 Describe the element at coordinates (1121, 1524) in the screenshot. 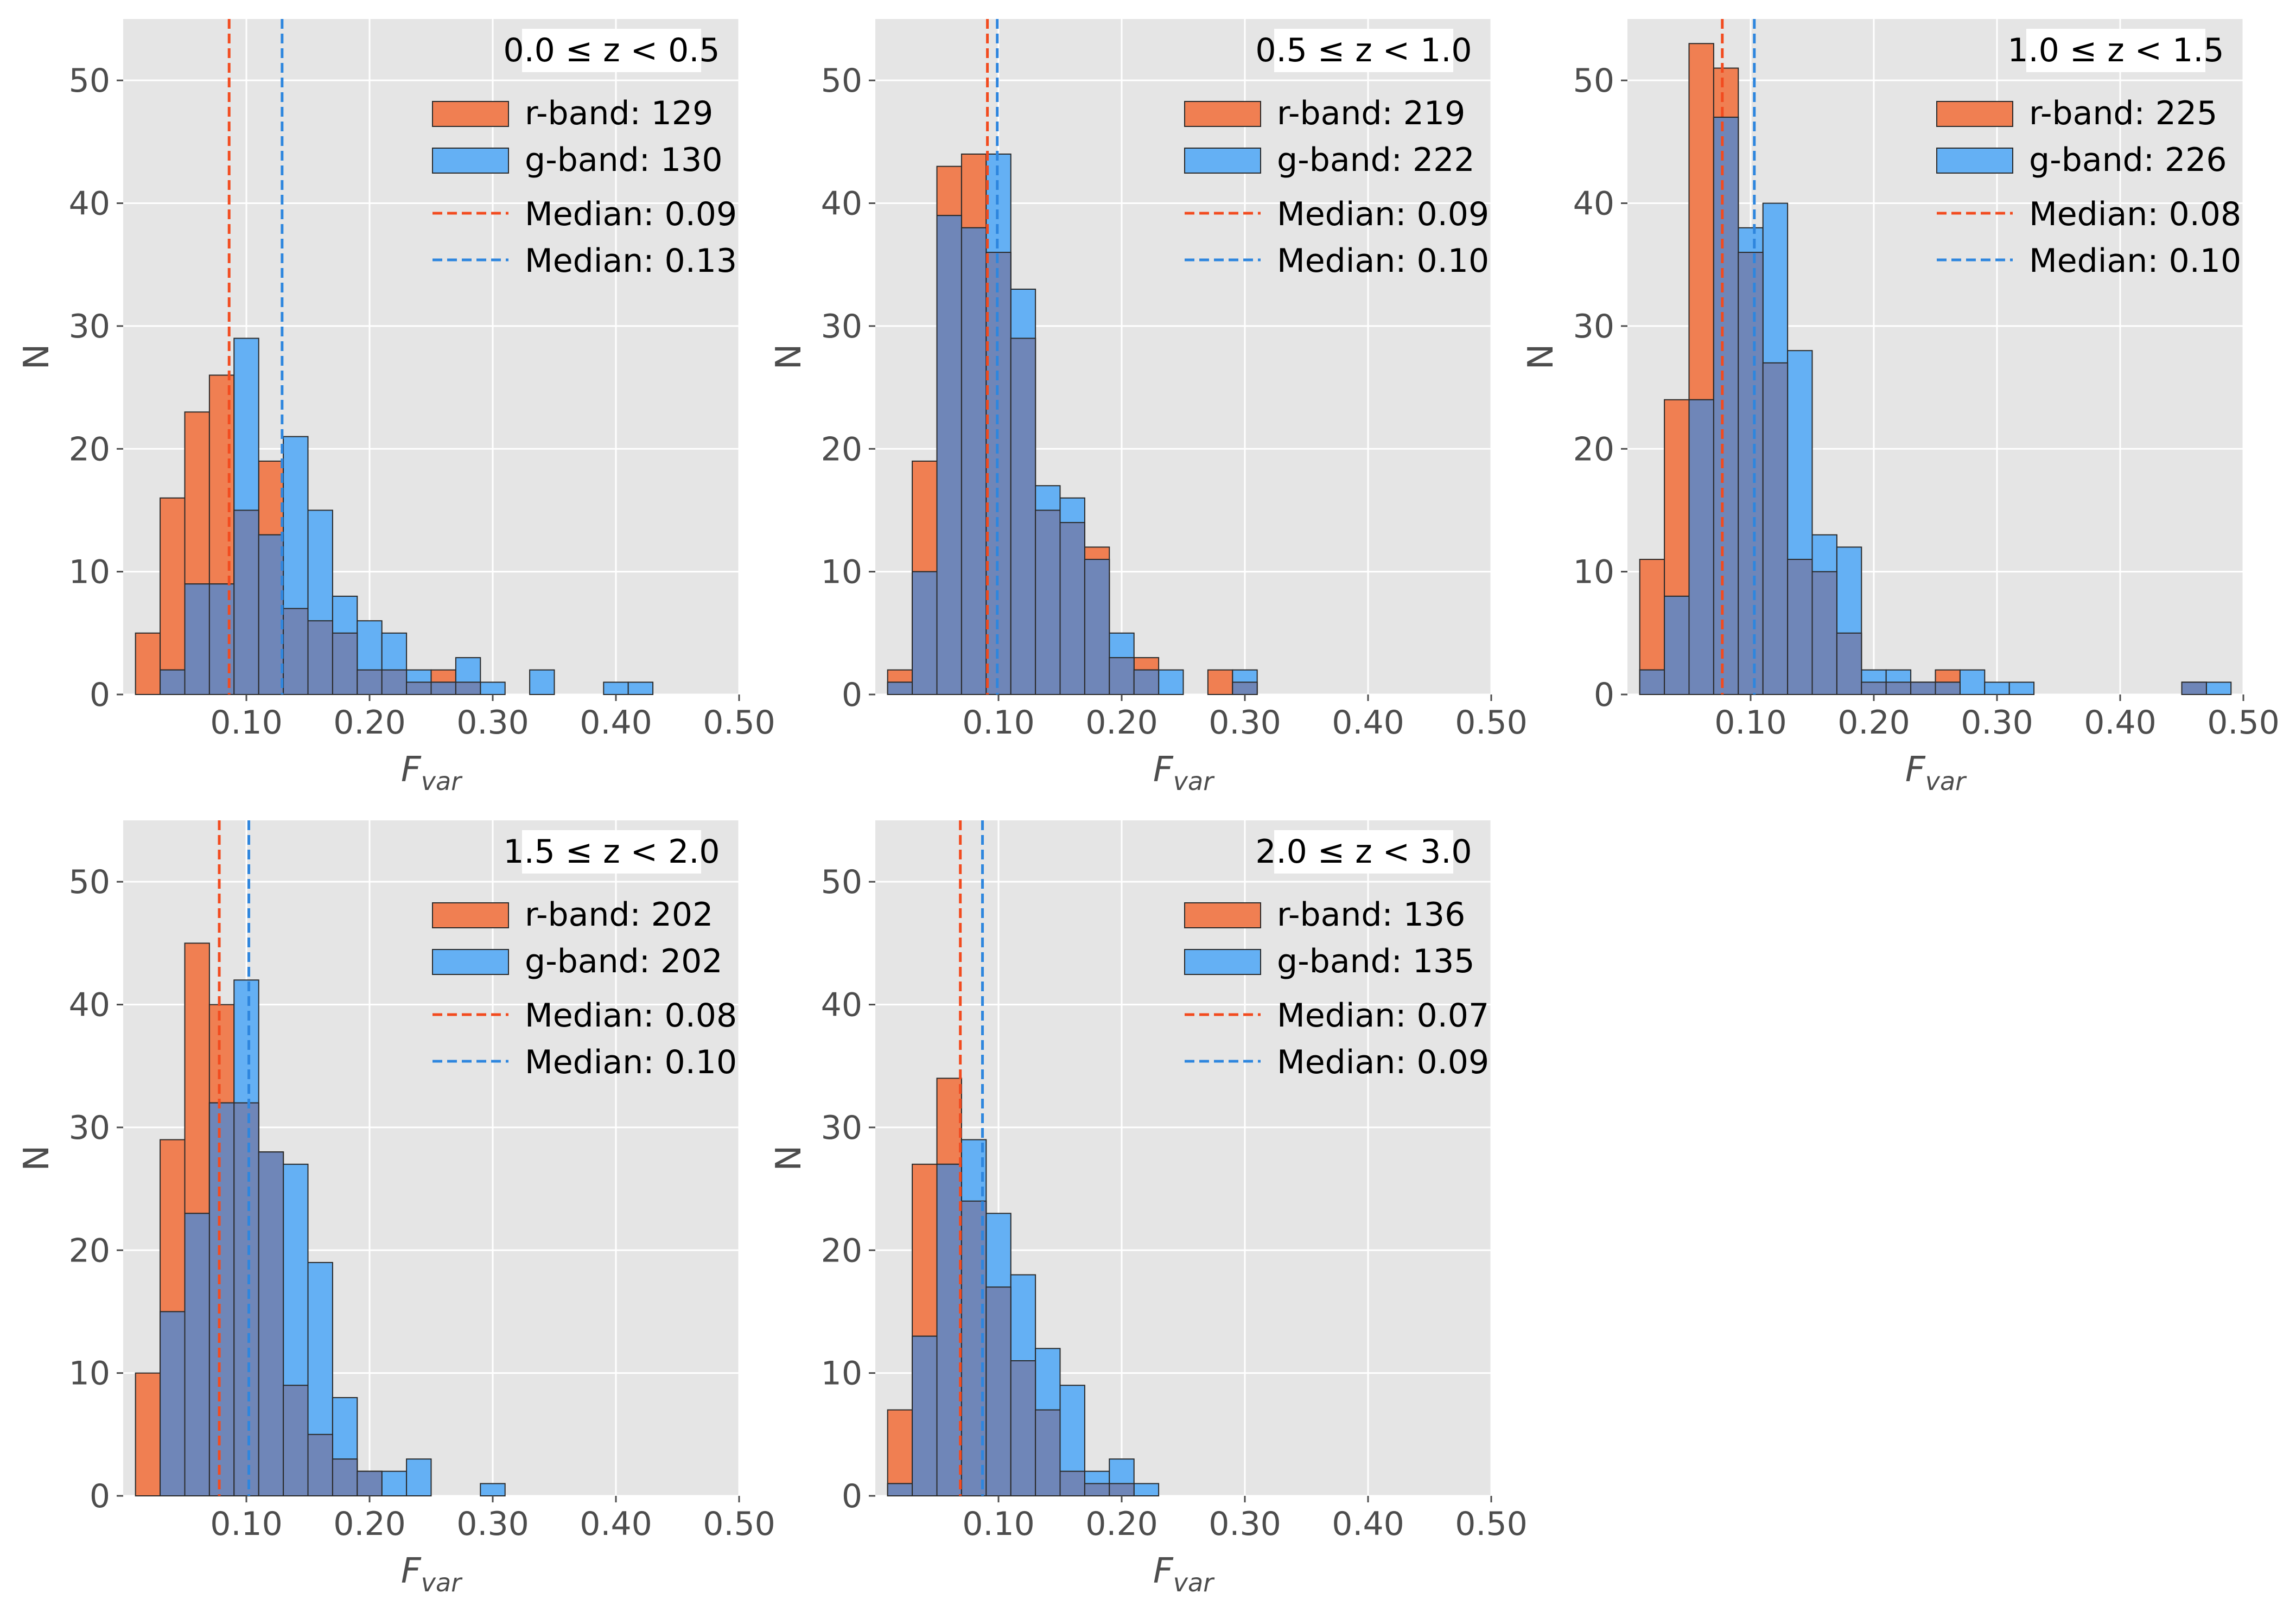

I see `x-tick-label: 0.20` at that location.